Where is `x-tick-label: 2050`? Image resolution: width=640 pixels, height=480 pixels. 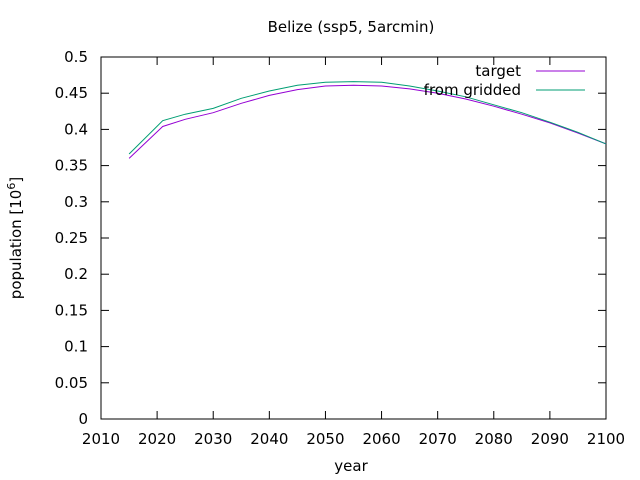 x-tick-label: 2050 is located at coordinates (325, 439).